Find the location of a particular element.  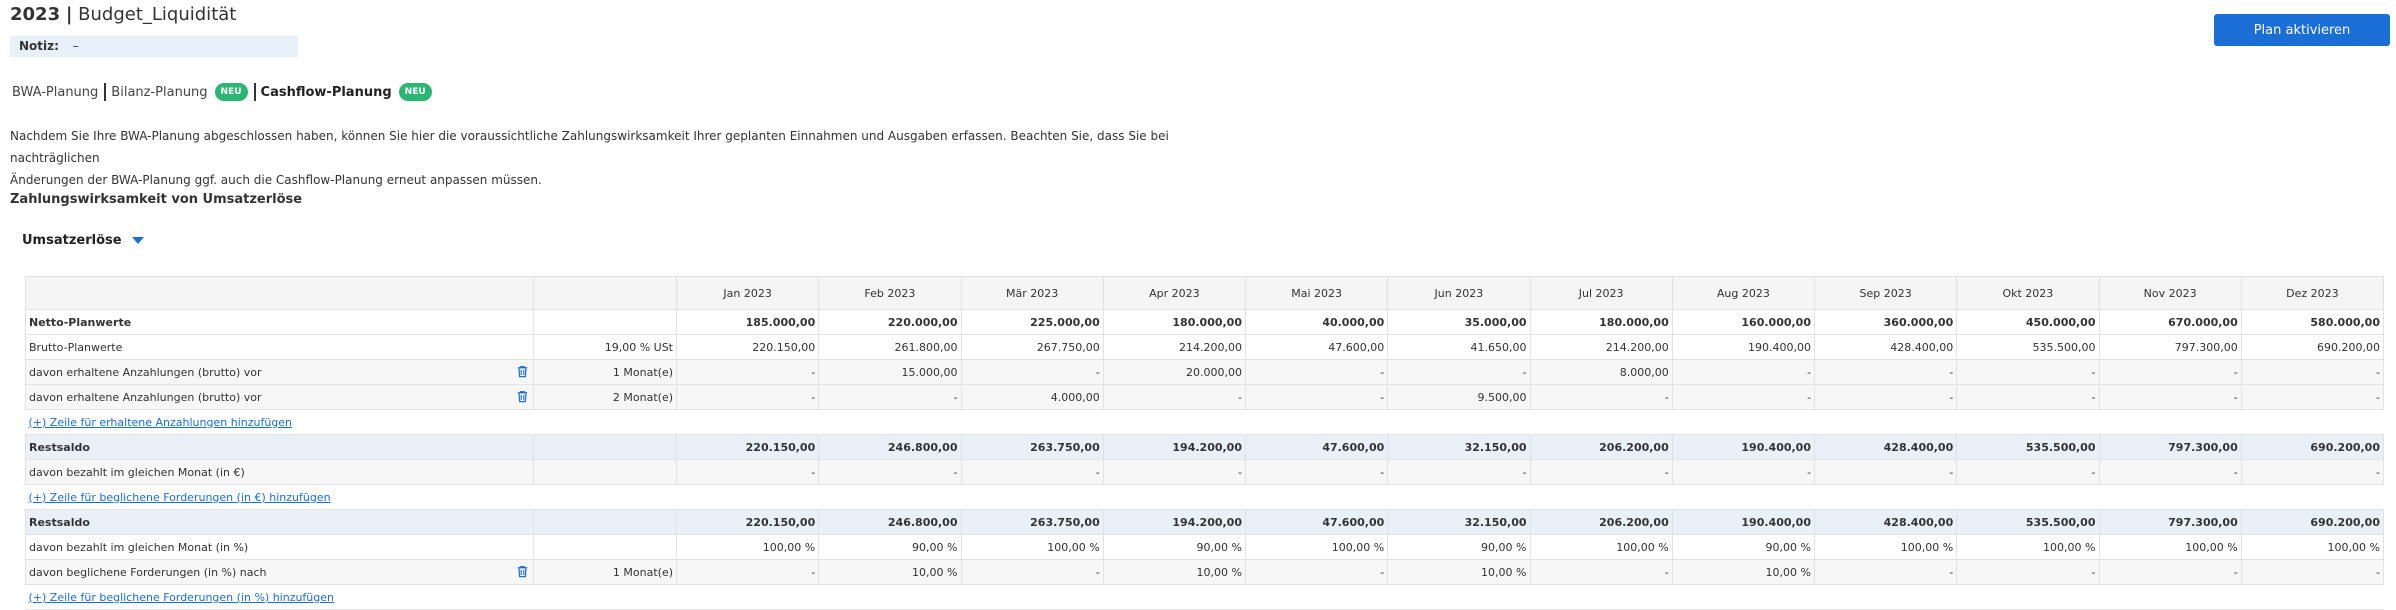

value-cell: 263.750,00 is located at coordinates (1032, 522).